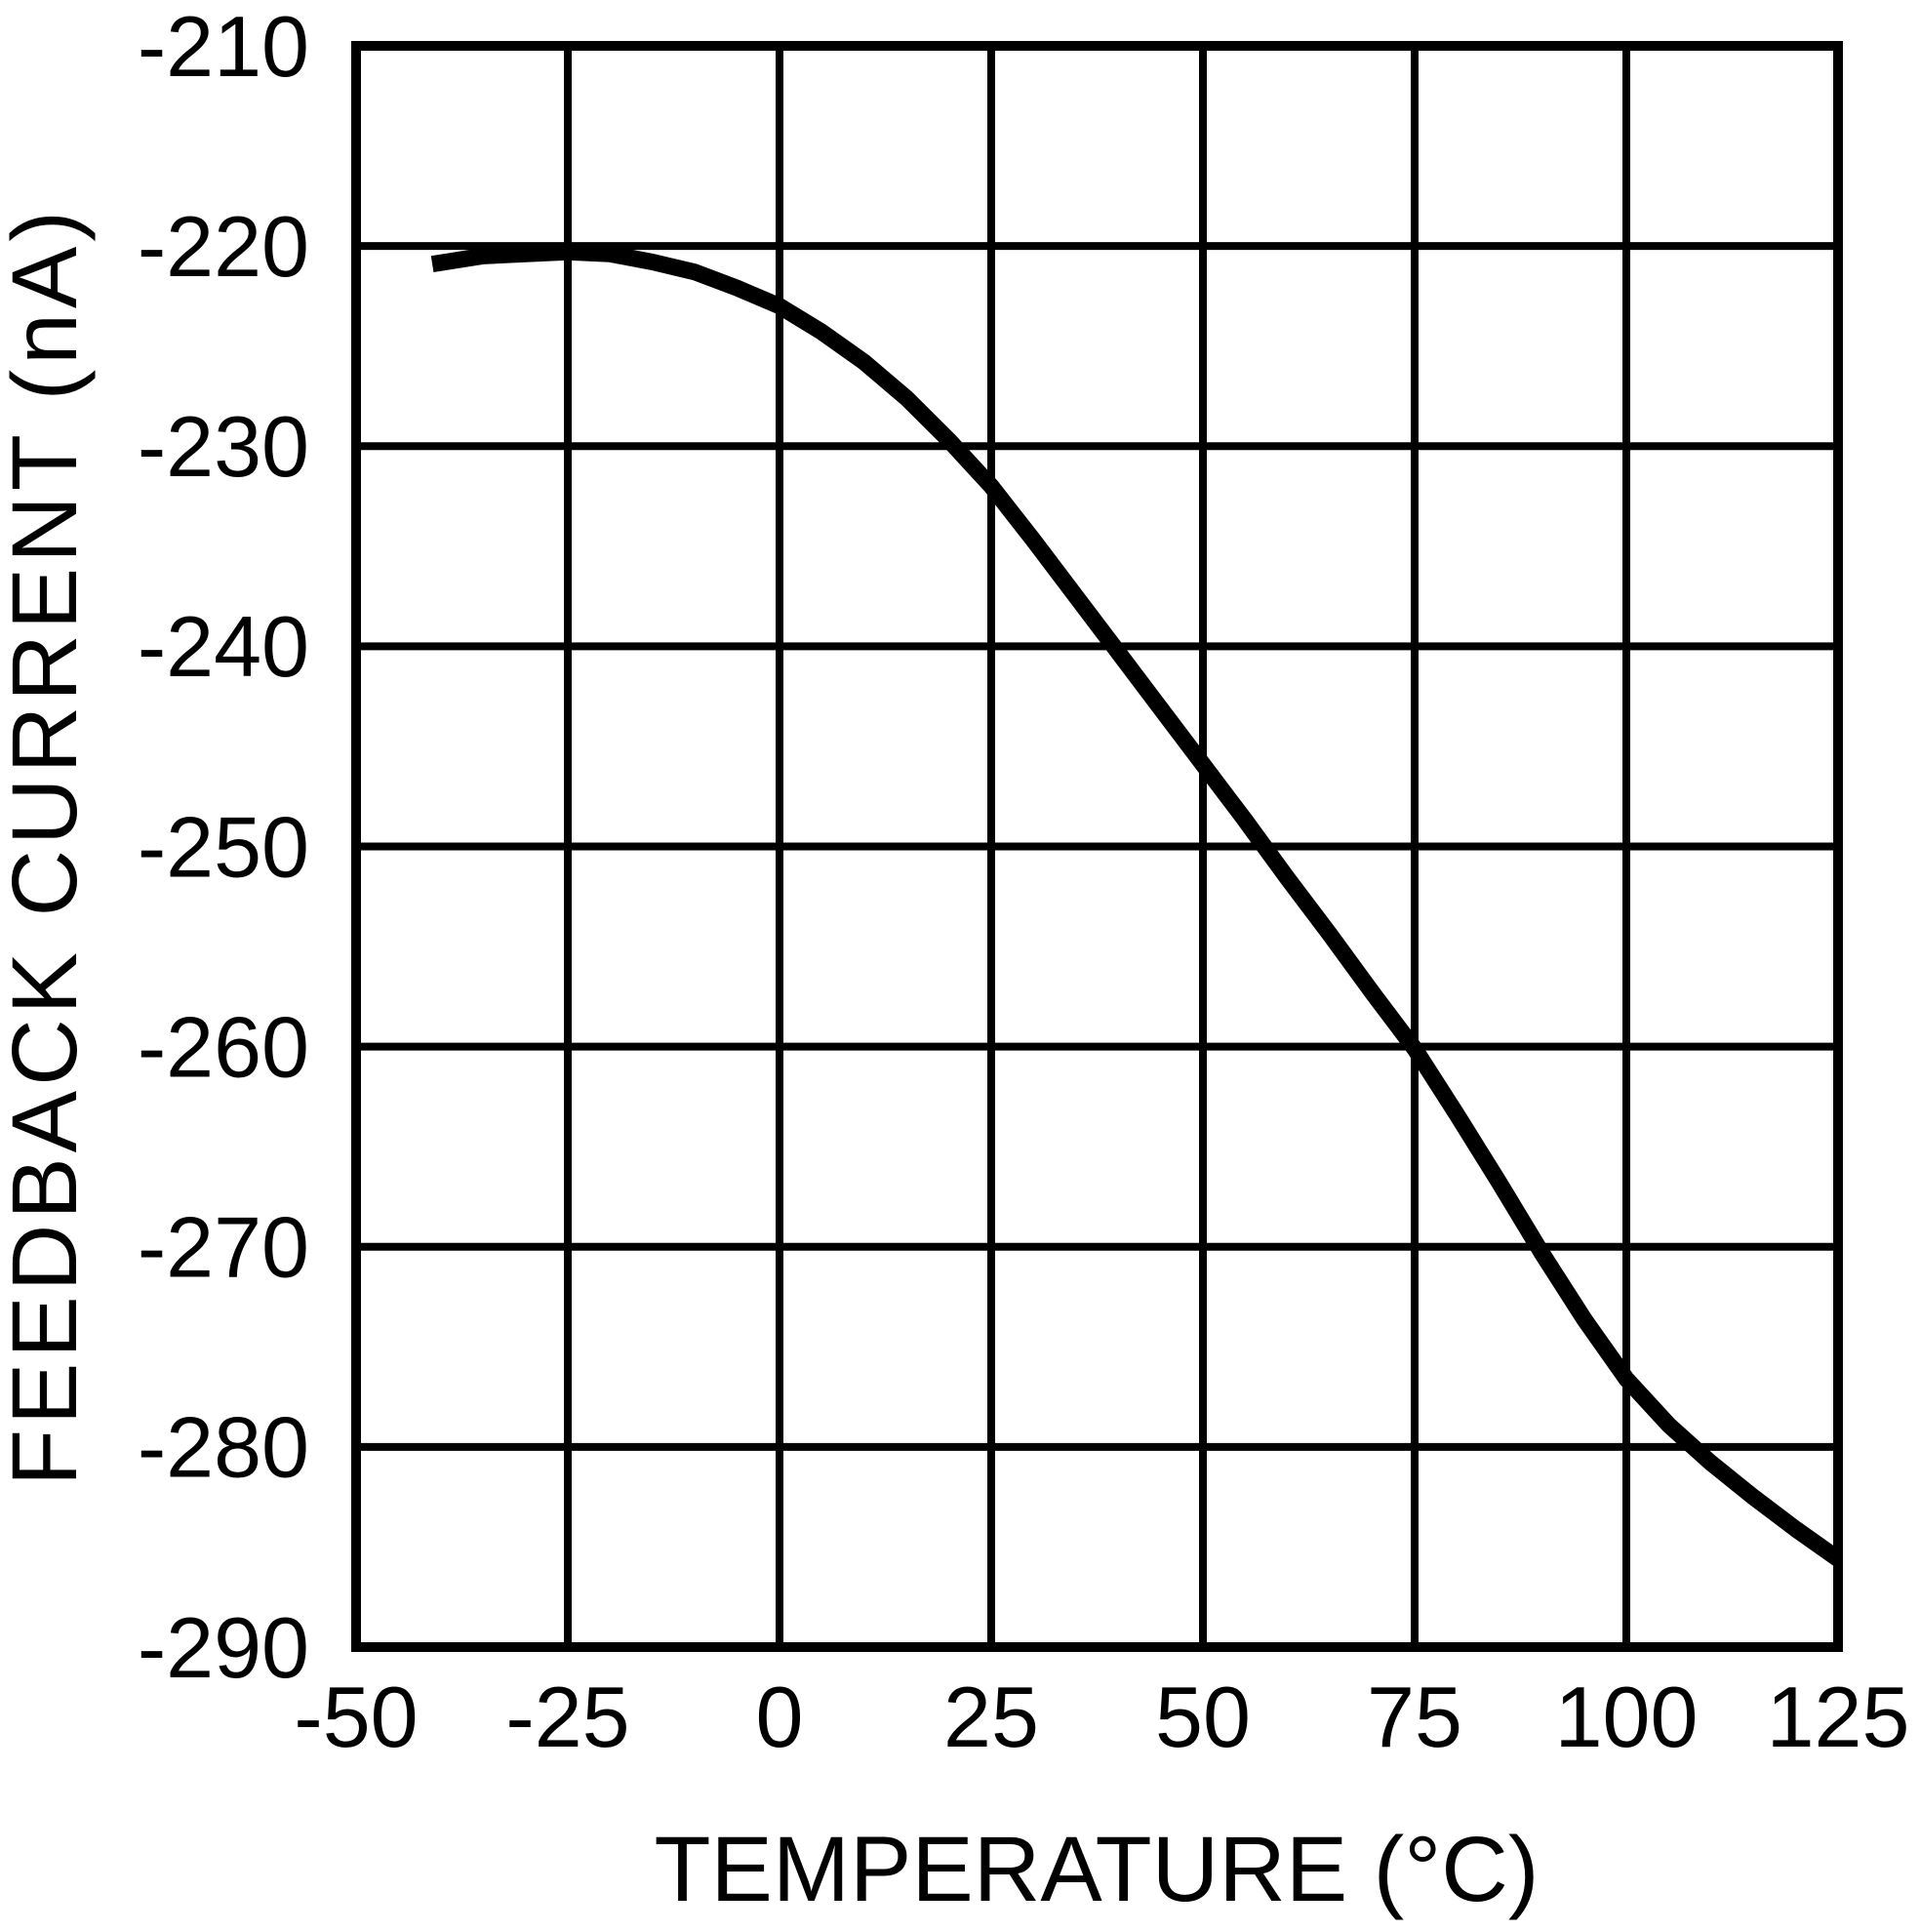  Describe the element at coordinates (780, 1717) in the screenshot. I see `x-tick-label: 0` at that location.